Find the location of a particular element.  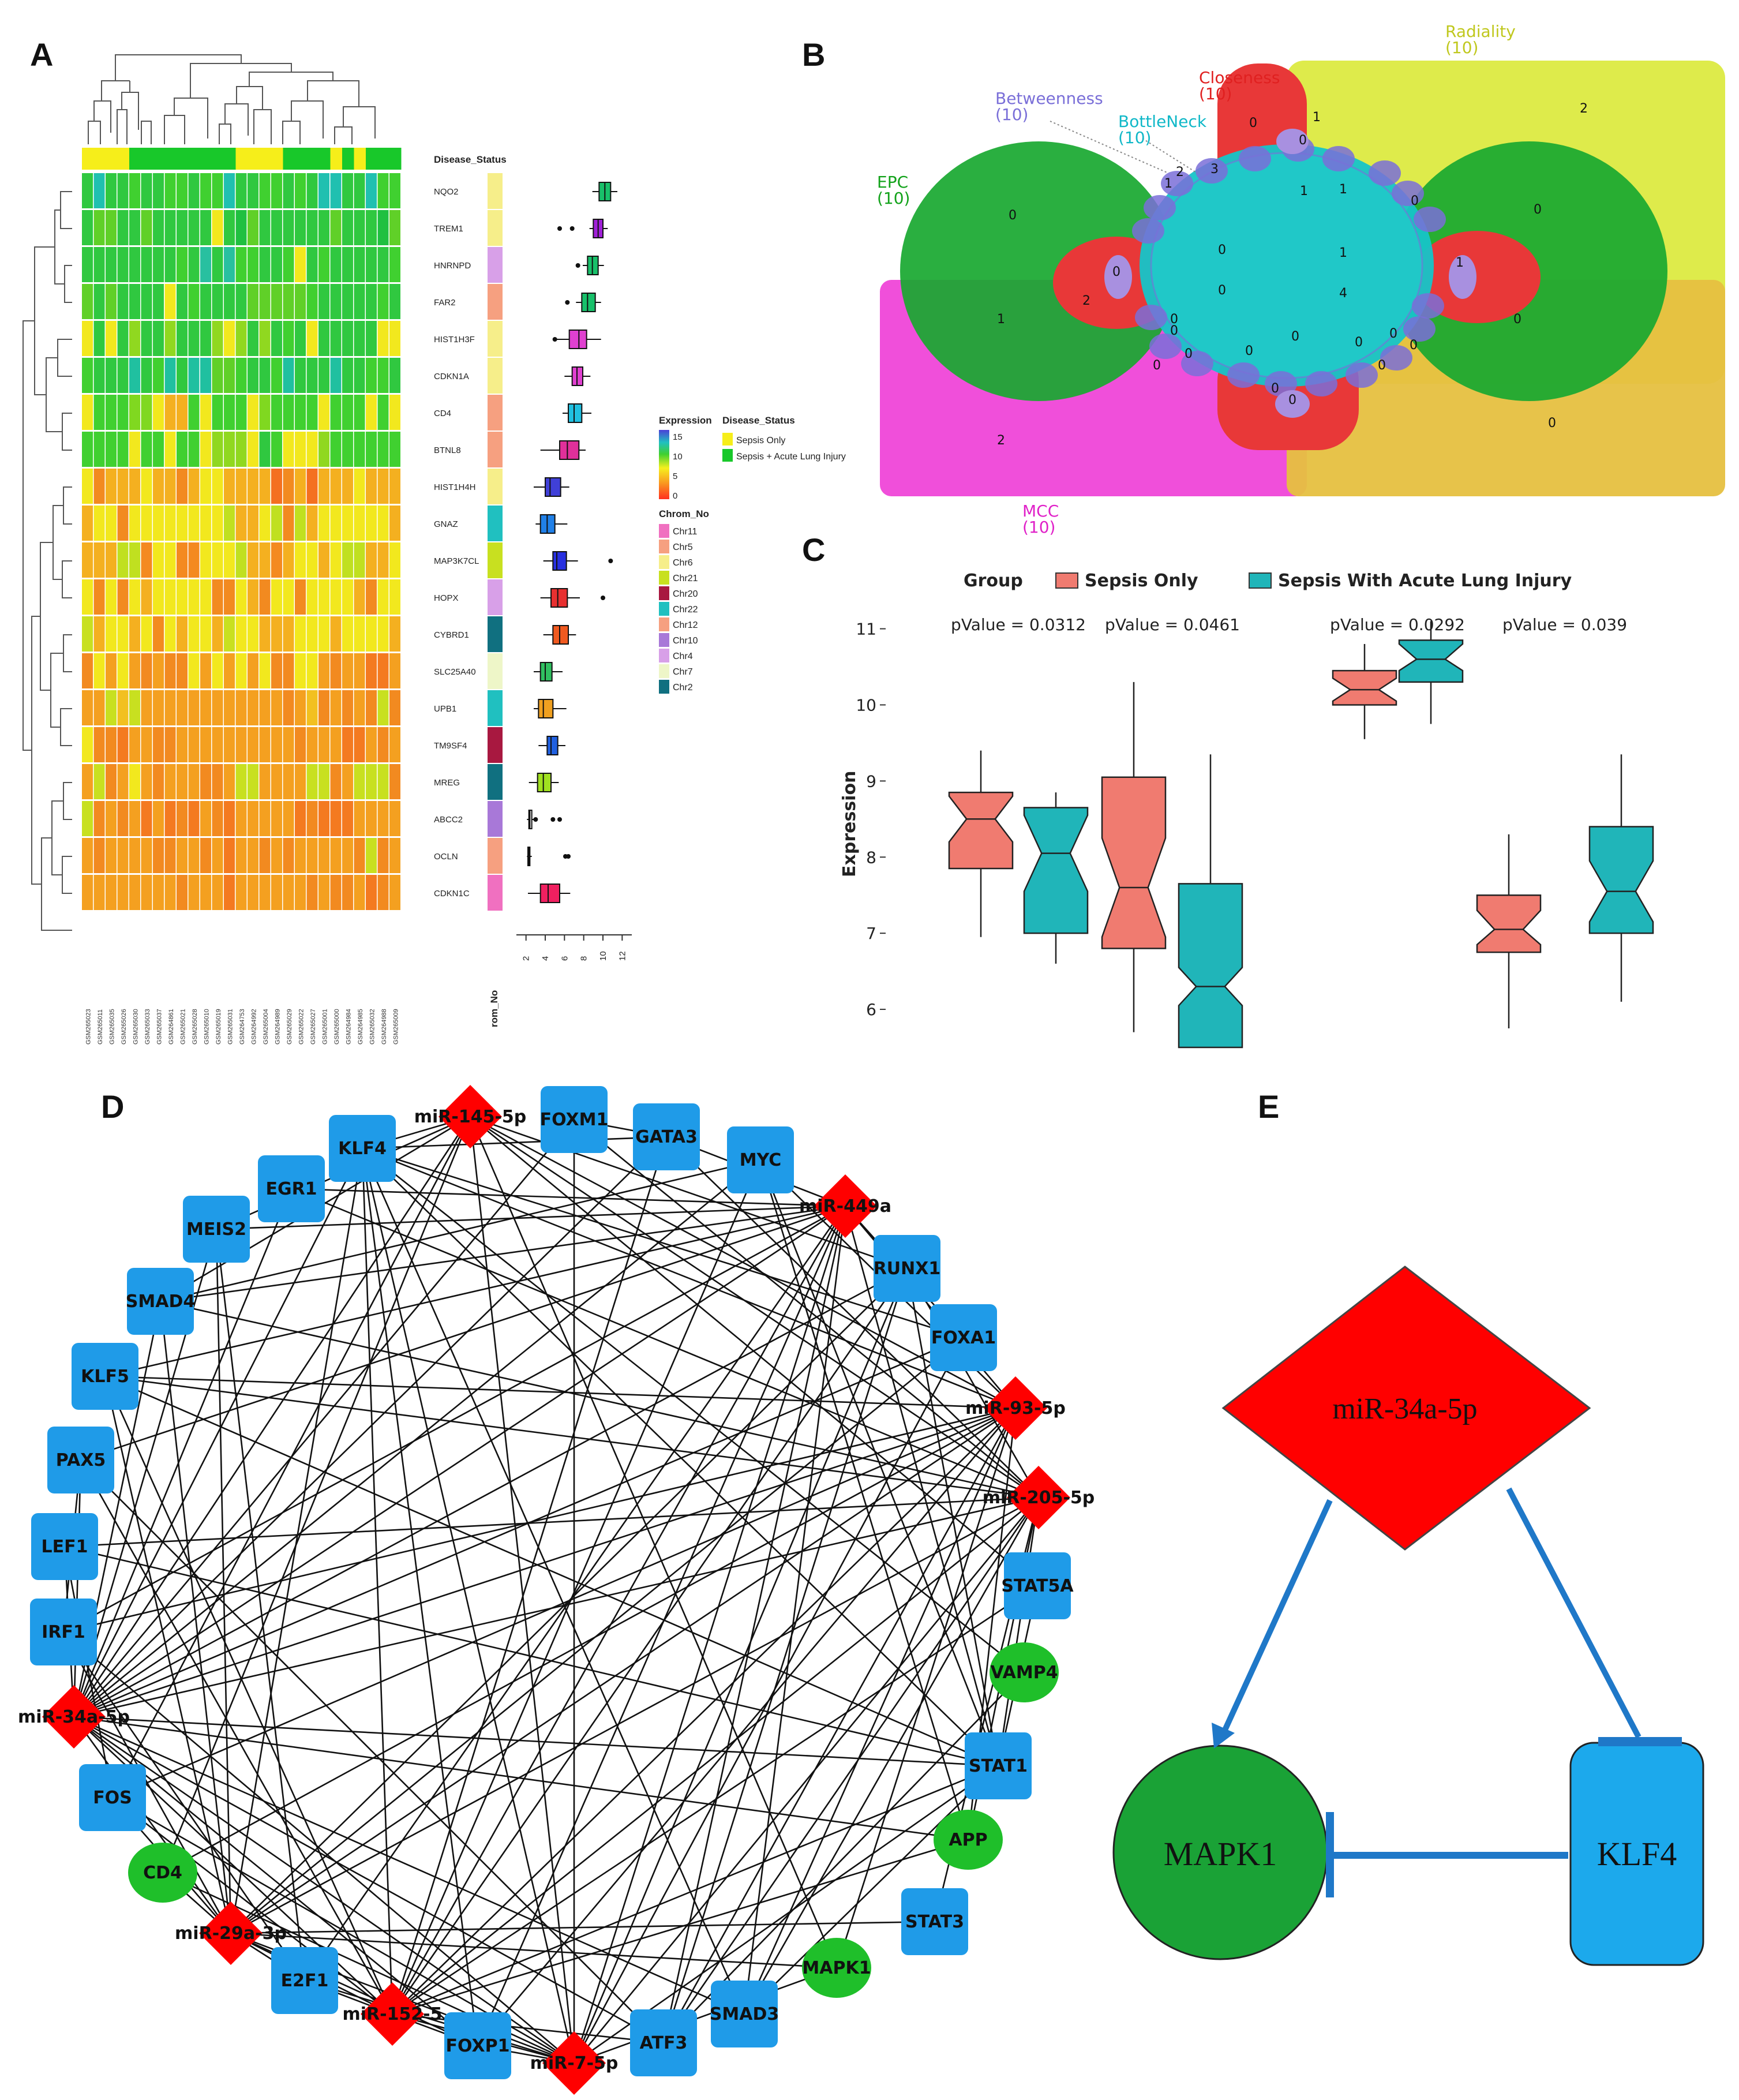

network-node-label: miR-449a is located at coordinates (845, 1206).